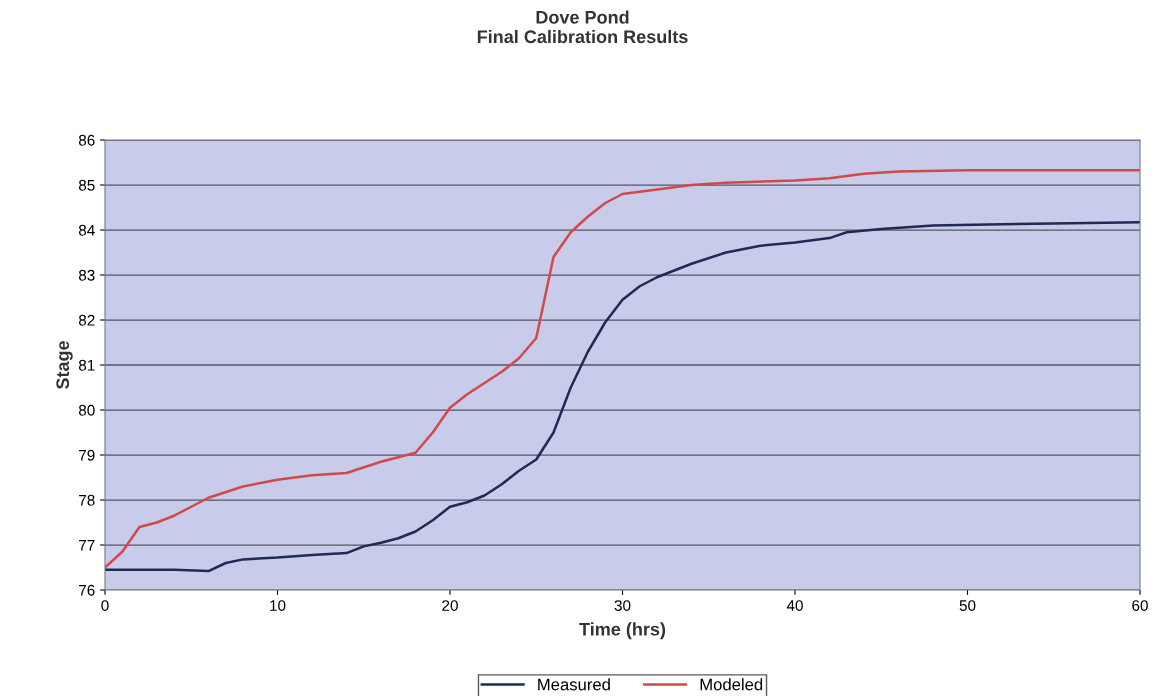 The image size is (1165, 696). Describe the element at coordinates (87, 500) in the screenshot. I see `y-tick-label: 78` at that location.